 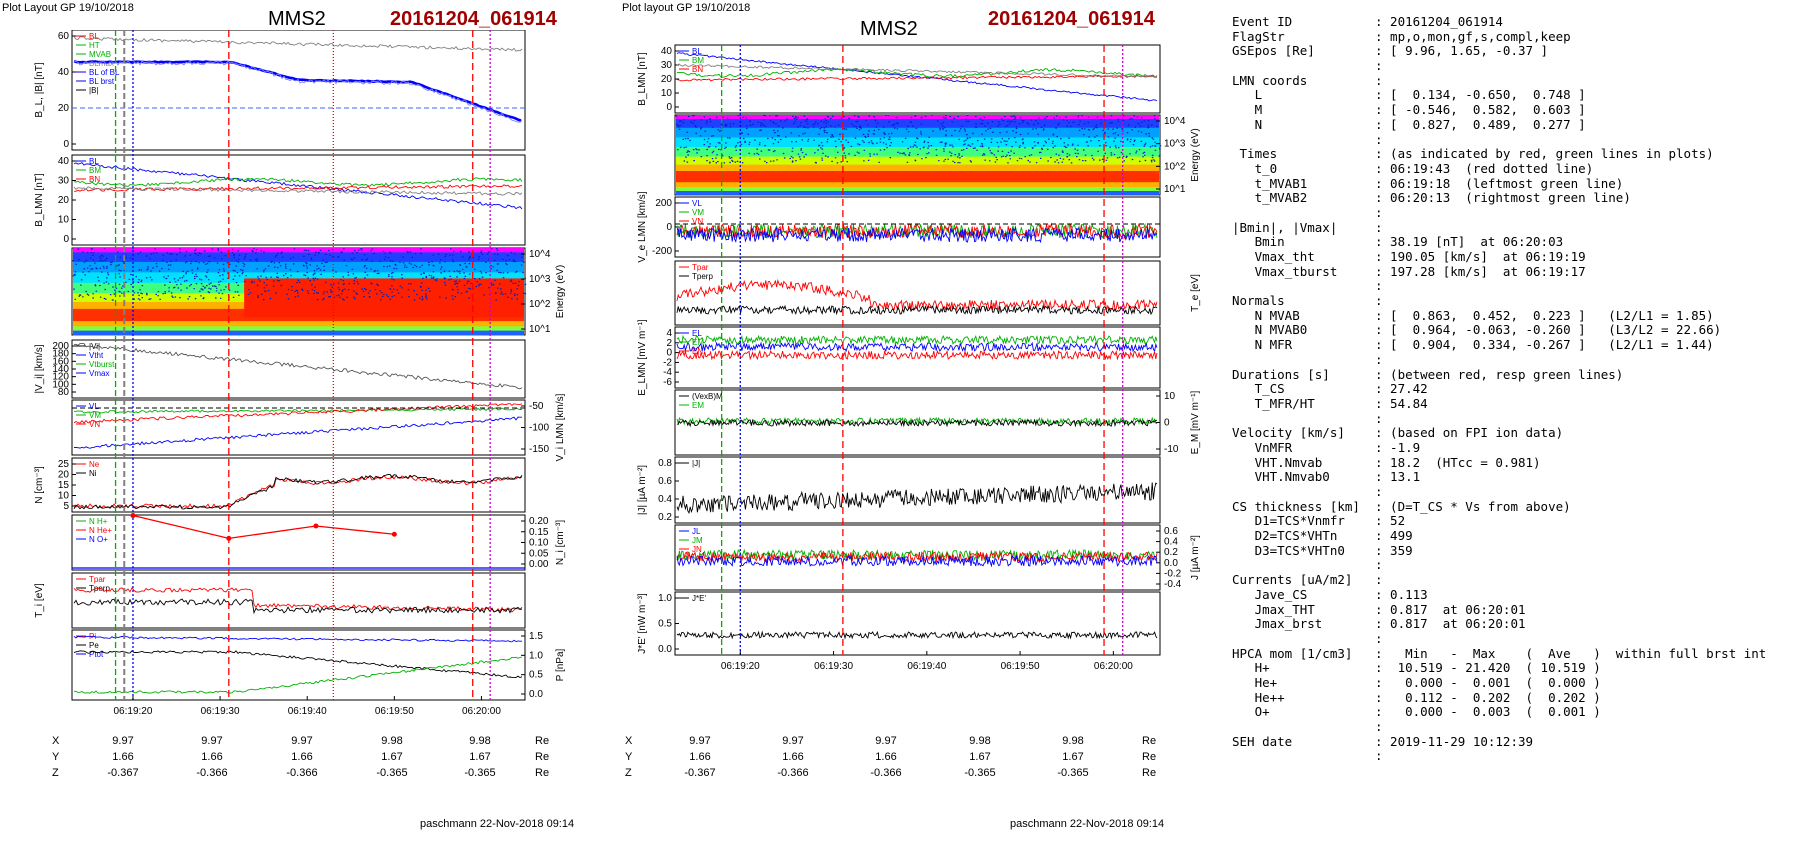 I want to click on info-line: t_0 : 06:19:43 (red dotted line), so click(x=1413, y=168).